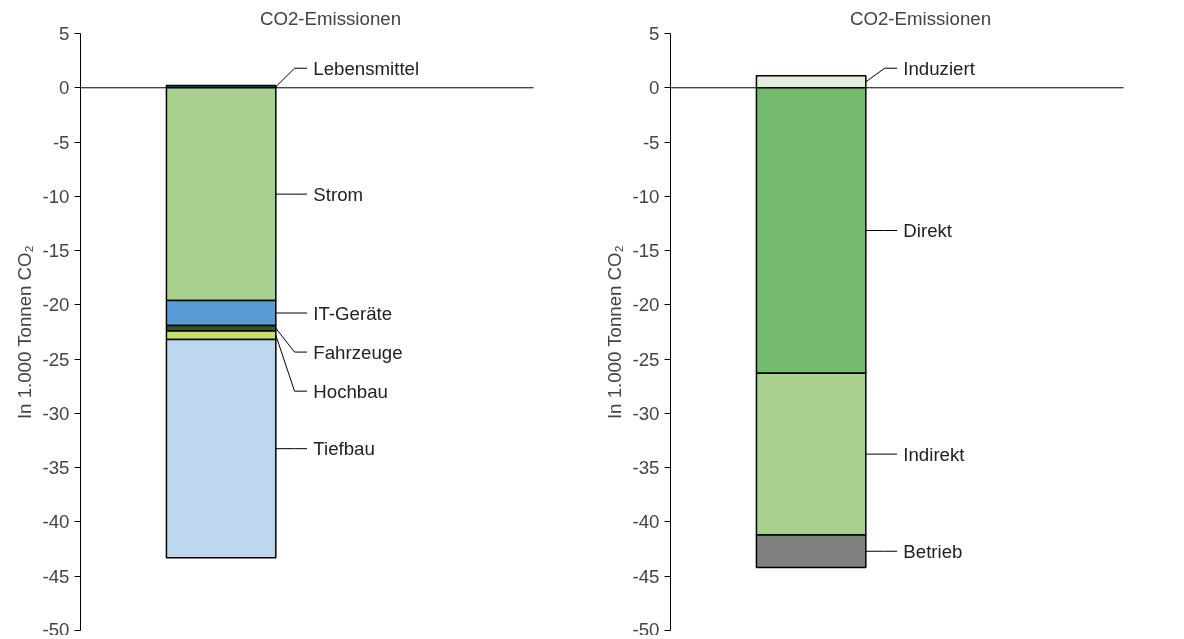 Image resolution: width=1184 pixels, height=639 pixels. What do you see at coordinates (344, 449) in the screenshot?
I see `legend-label: Tiefbau` at bounding box center [344, 449].